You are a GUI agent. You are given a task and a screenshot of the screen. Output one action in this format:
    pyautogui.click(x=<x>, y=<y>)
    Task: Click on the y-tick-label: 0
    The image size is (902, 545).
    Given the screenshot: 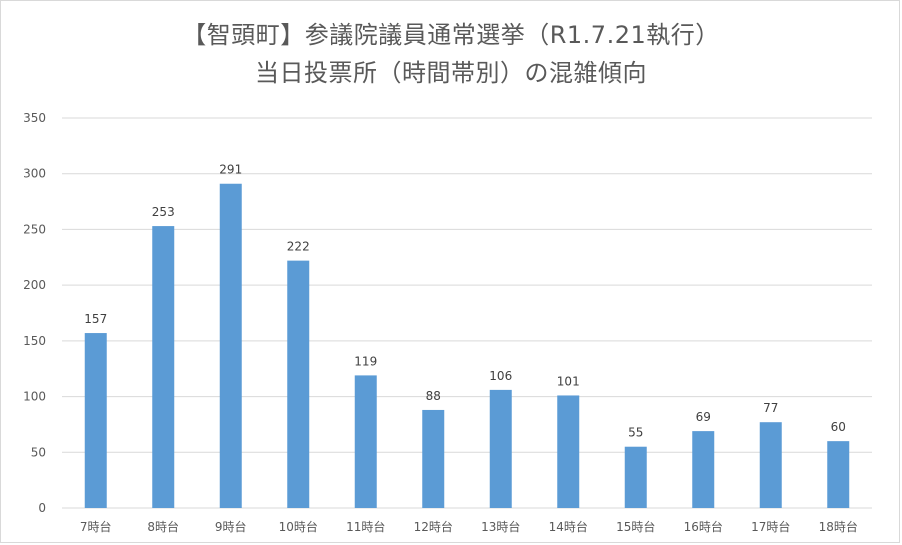 What is the action you would take?
    pyautogui.click(x=42, y=508)
    